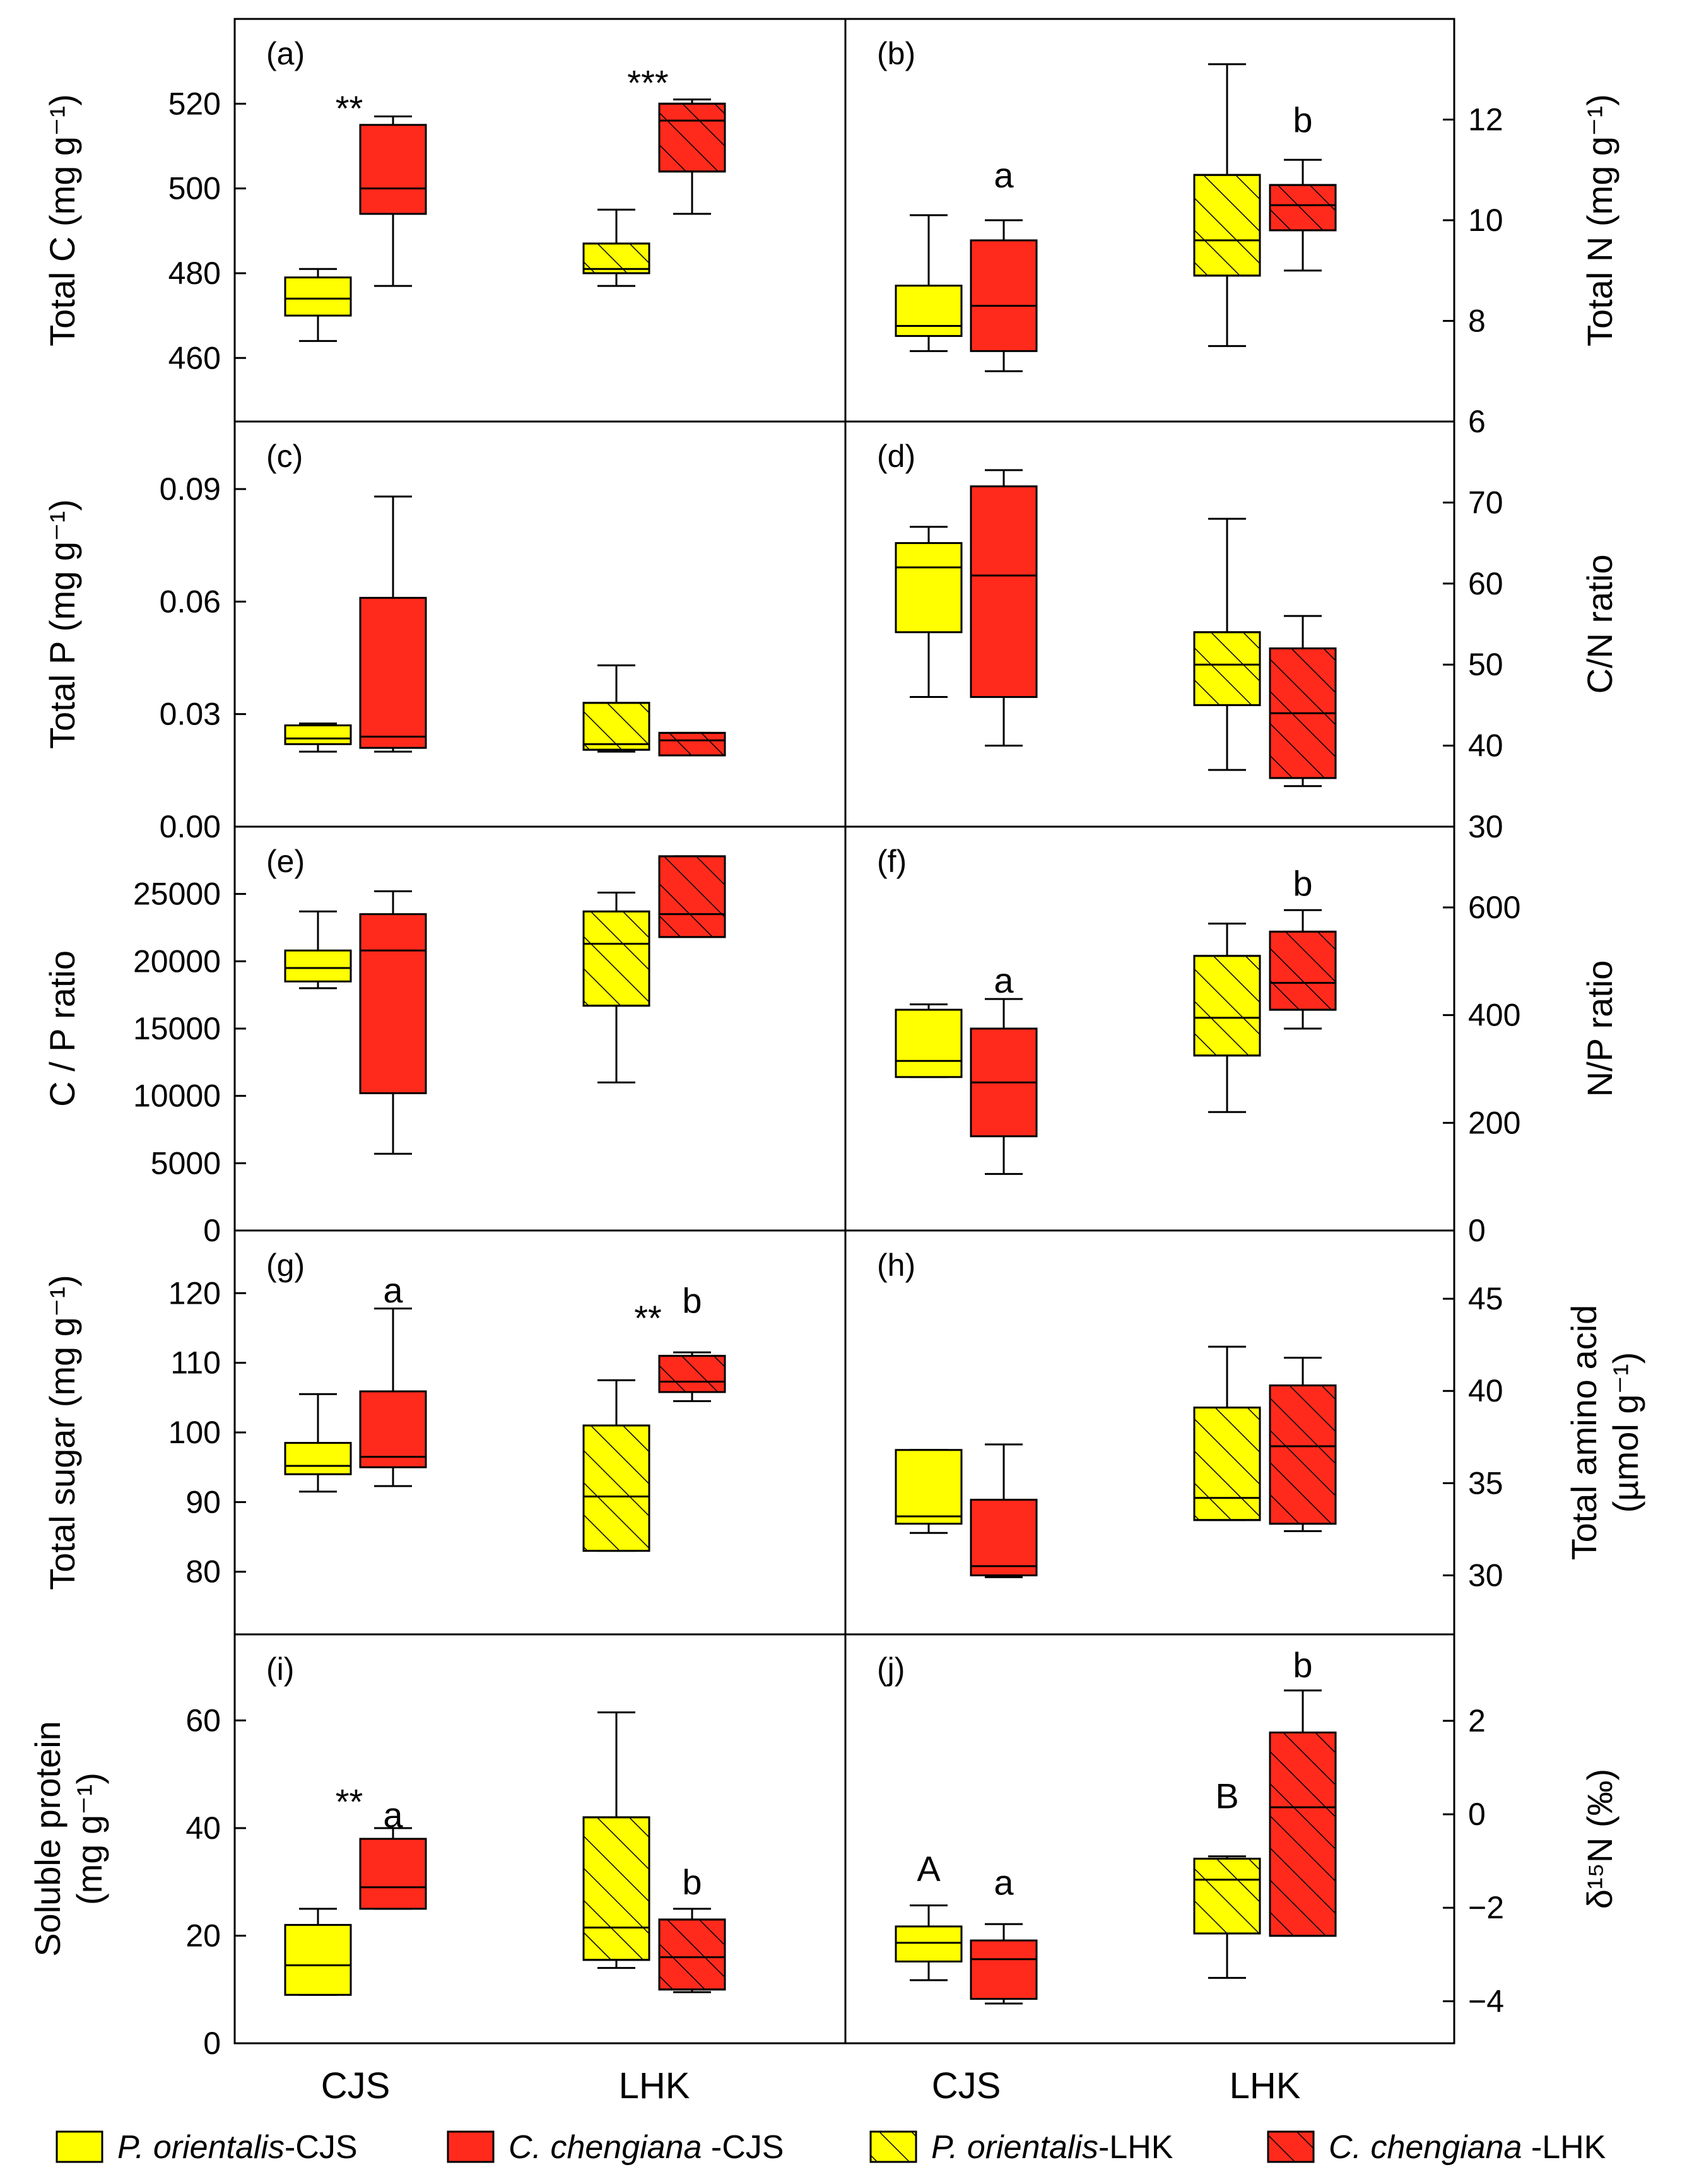 The image size is (1687, 2184). Describe the element at coordinates (194, 357) in the screenshot. I see `y-tick-label: 460` at that location.